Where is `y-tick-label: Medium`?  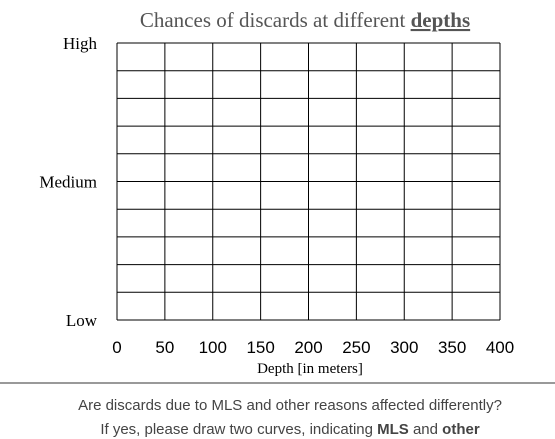
y-tick-label: Medium is located at coordinates (68, 182).